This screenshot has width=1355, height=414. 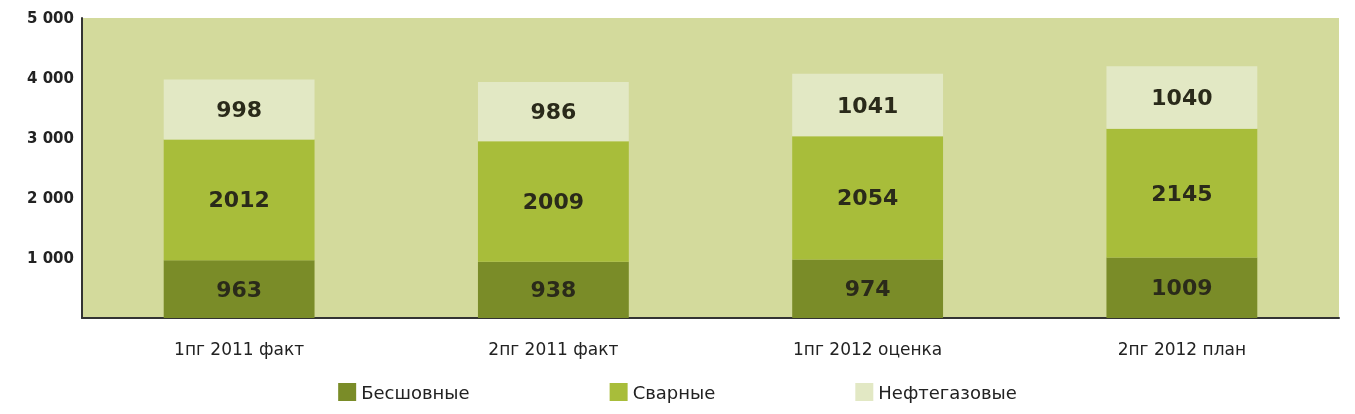 I want to click on data-label: 998, so click(x=239, y=110).